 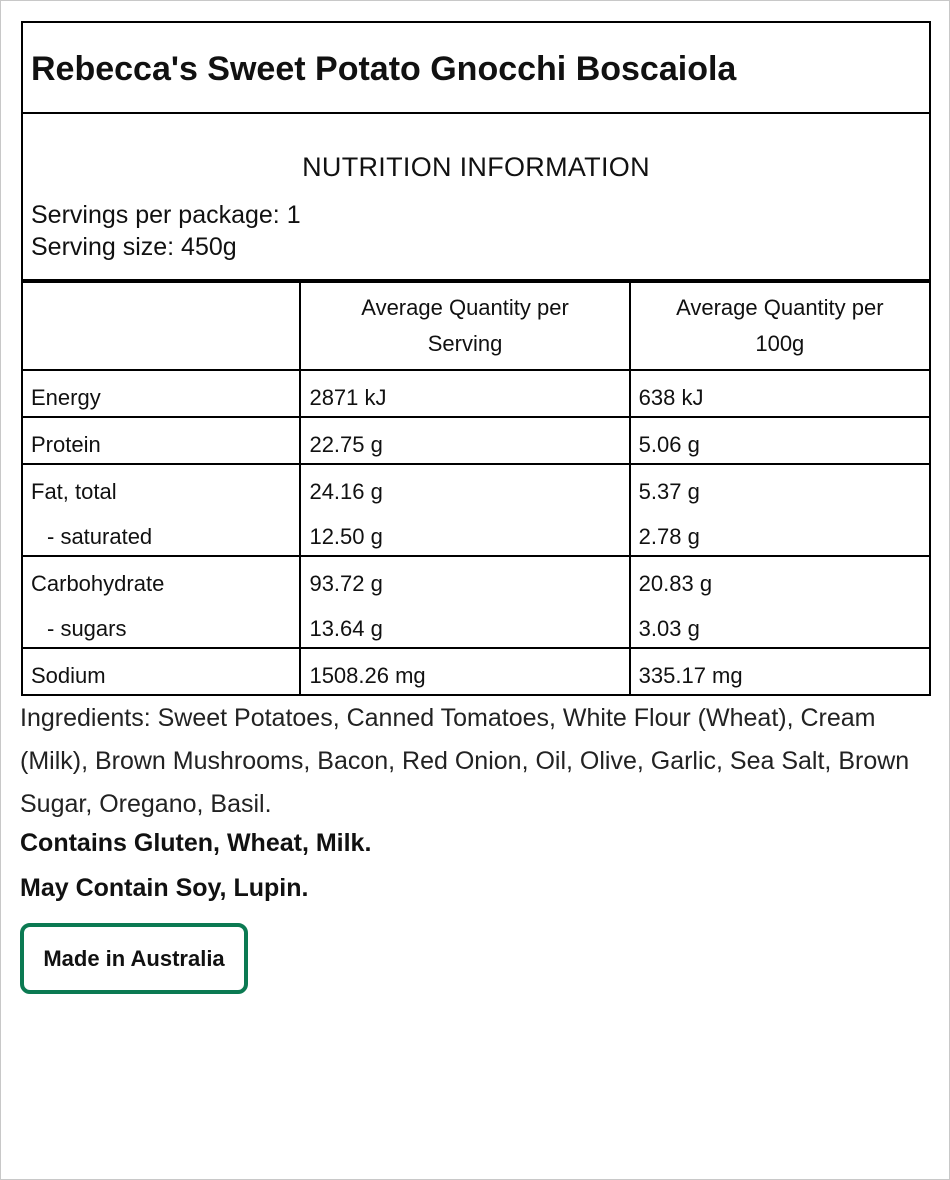 What do you see at coordinates (465, 393) in the screenshot?
I see `nutrient-cell: 2871 kJ` at bounding box center [465, 393].